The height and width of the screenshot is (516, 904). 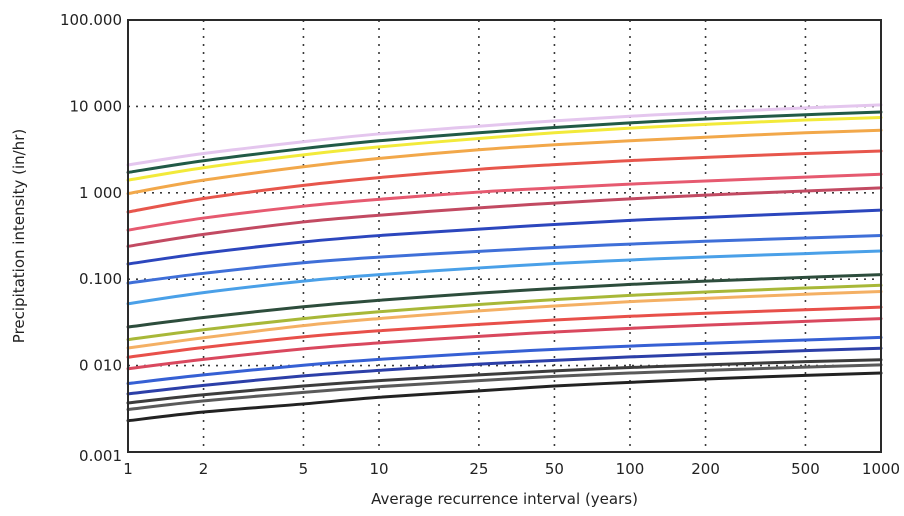 I want to click on x-tick-label: 1000, so click(x=881, y=469).